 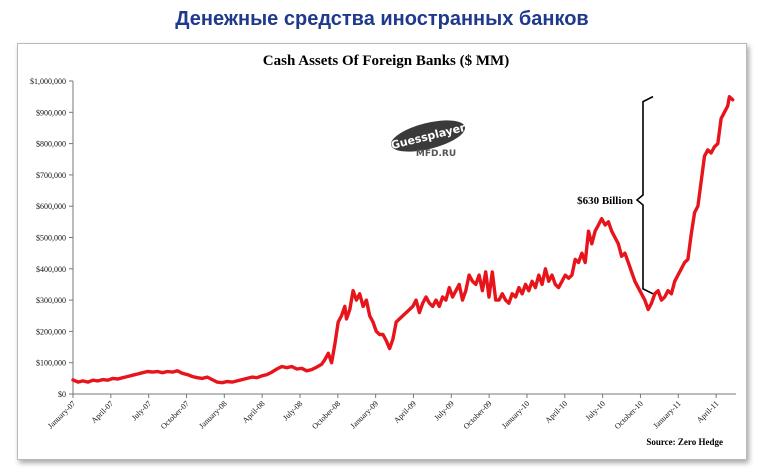 What do you see at coordinates (212, 414) in the screenshot?
I see `x-tick-label: January-08` at bounding box center [212, 414].